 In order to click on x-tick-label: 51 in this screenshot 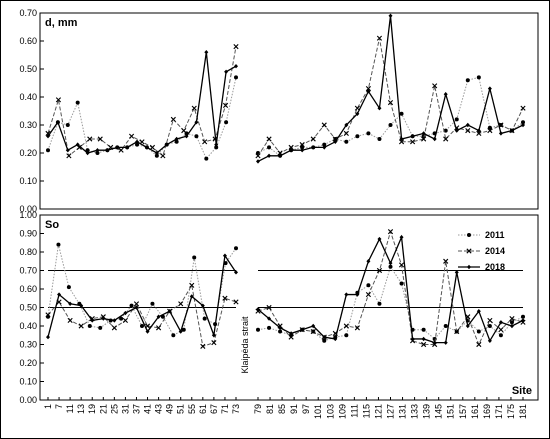, I will do `click(181, 409)`.